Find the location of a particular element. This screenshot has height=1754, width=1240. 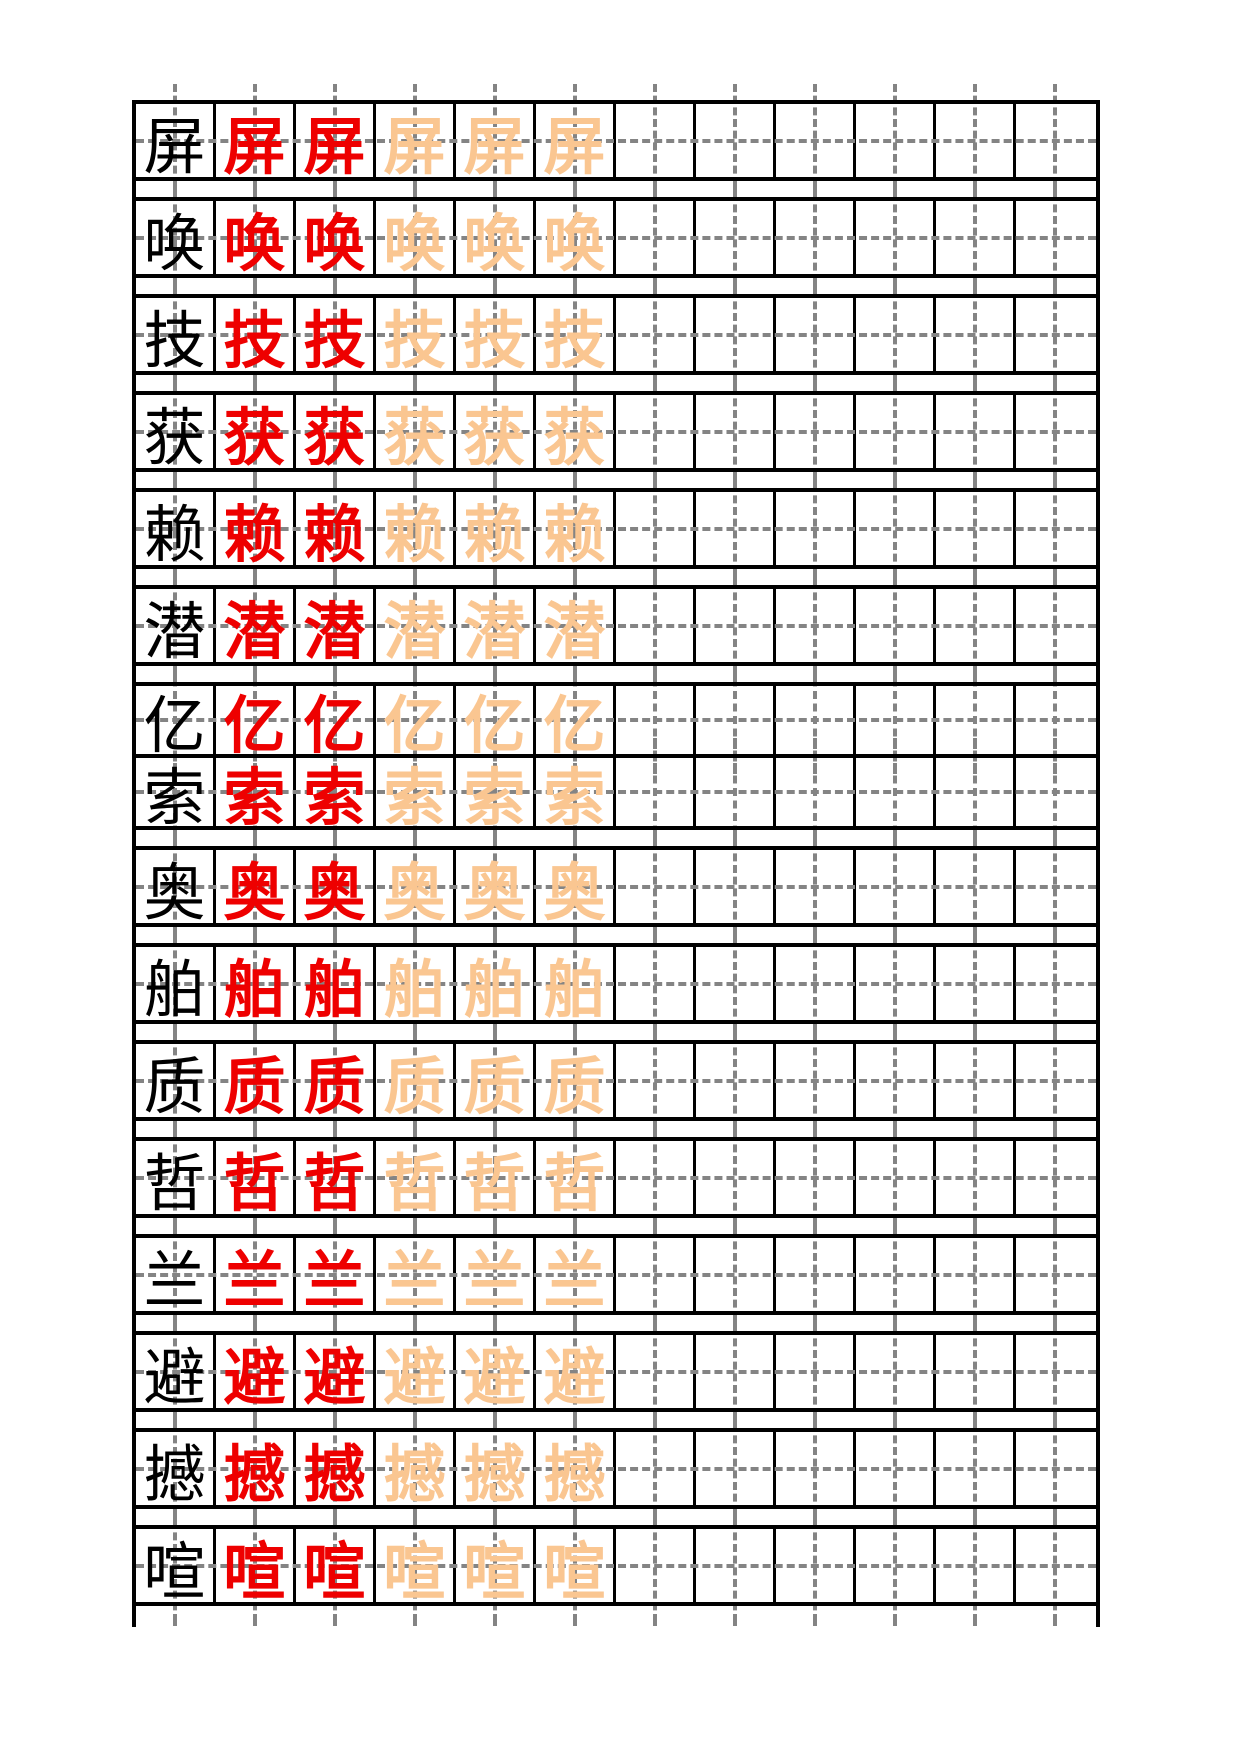

stroke-character-cell: 哲 is located at coordinates (336, 1177).